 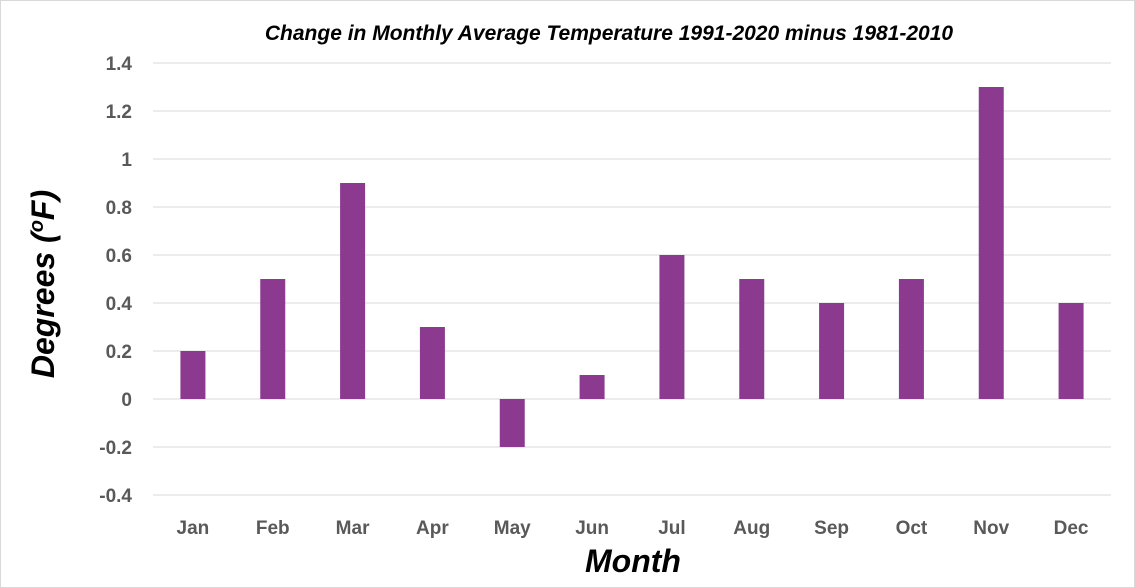 What do you see at coordinates (37, 226) in the screenshot?
I see `y-axis-title-superscript: o` at bounding box center [37, 226].